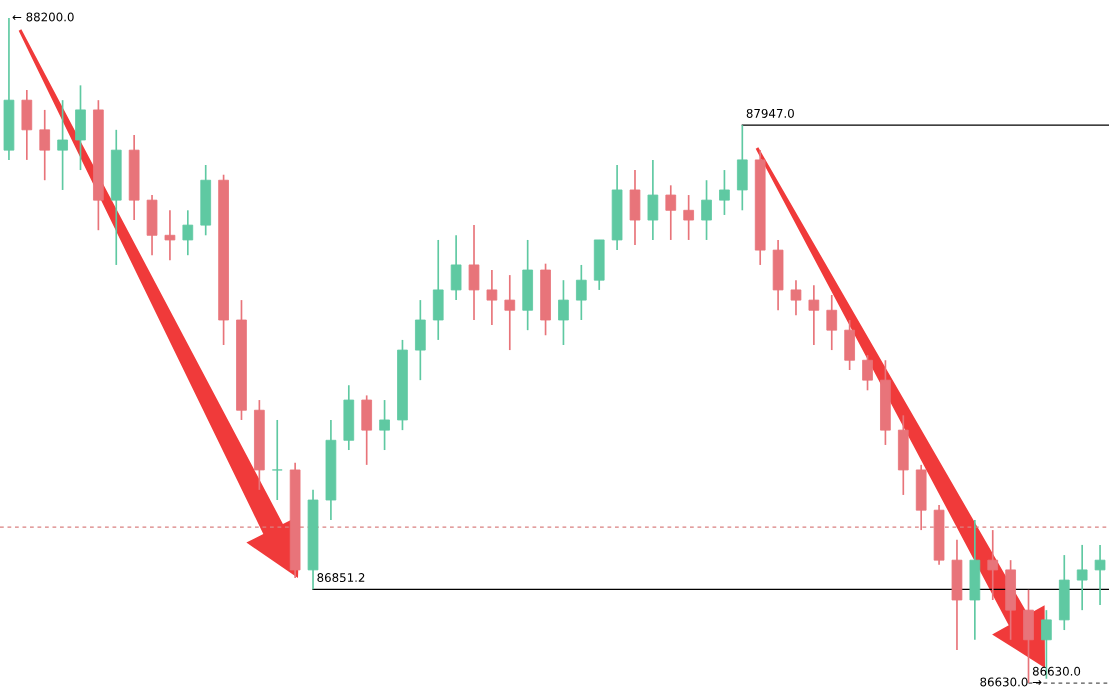 This screenshot has height=693, width=1109. Describe the element at coordinates (341, 578) in the screenshot. I see `ref-line-label: 86851.2` at that location.